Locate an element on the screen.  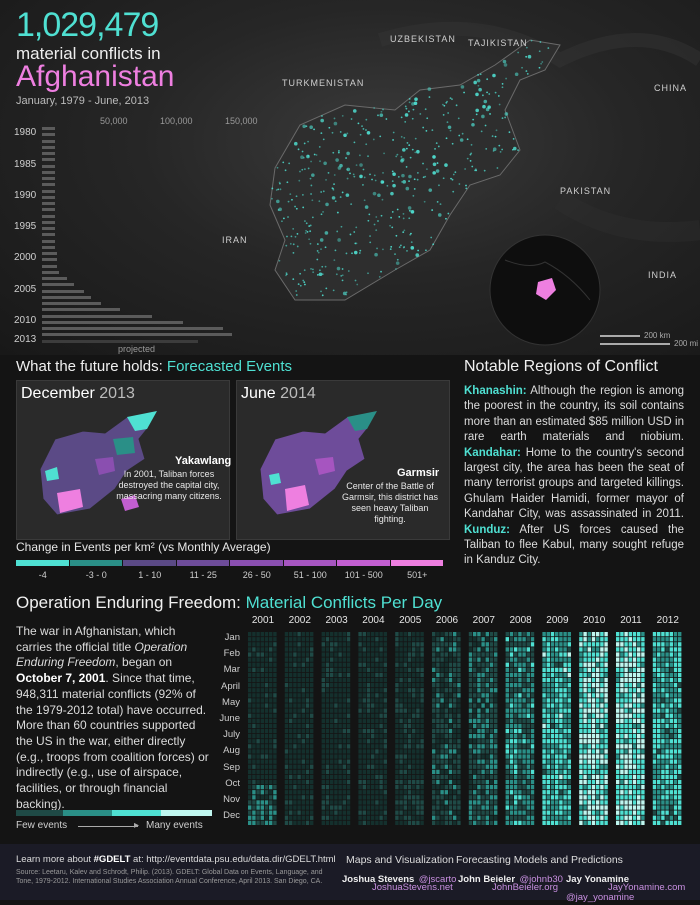
axis-tick-150000: 150,000 is located at coordinates (241, 121).